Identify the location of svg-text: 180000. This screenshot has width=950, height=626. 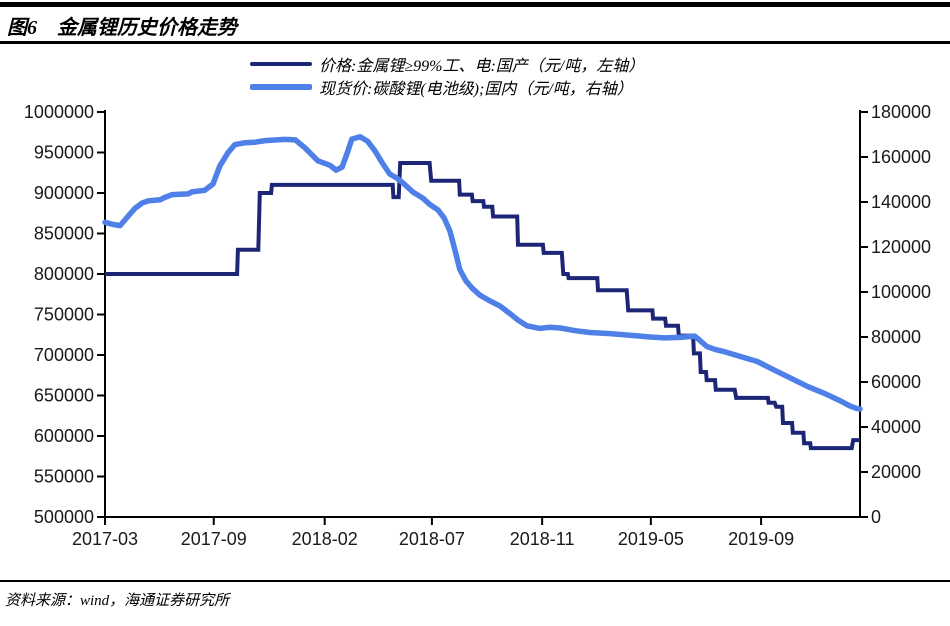
(901, 112).